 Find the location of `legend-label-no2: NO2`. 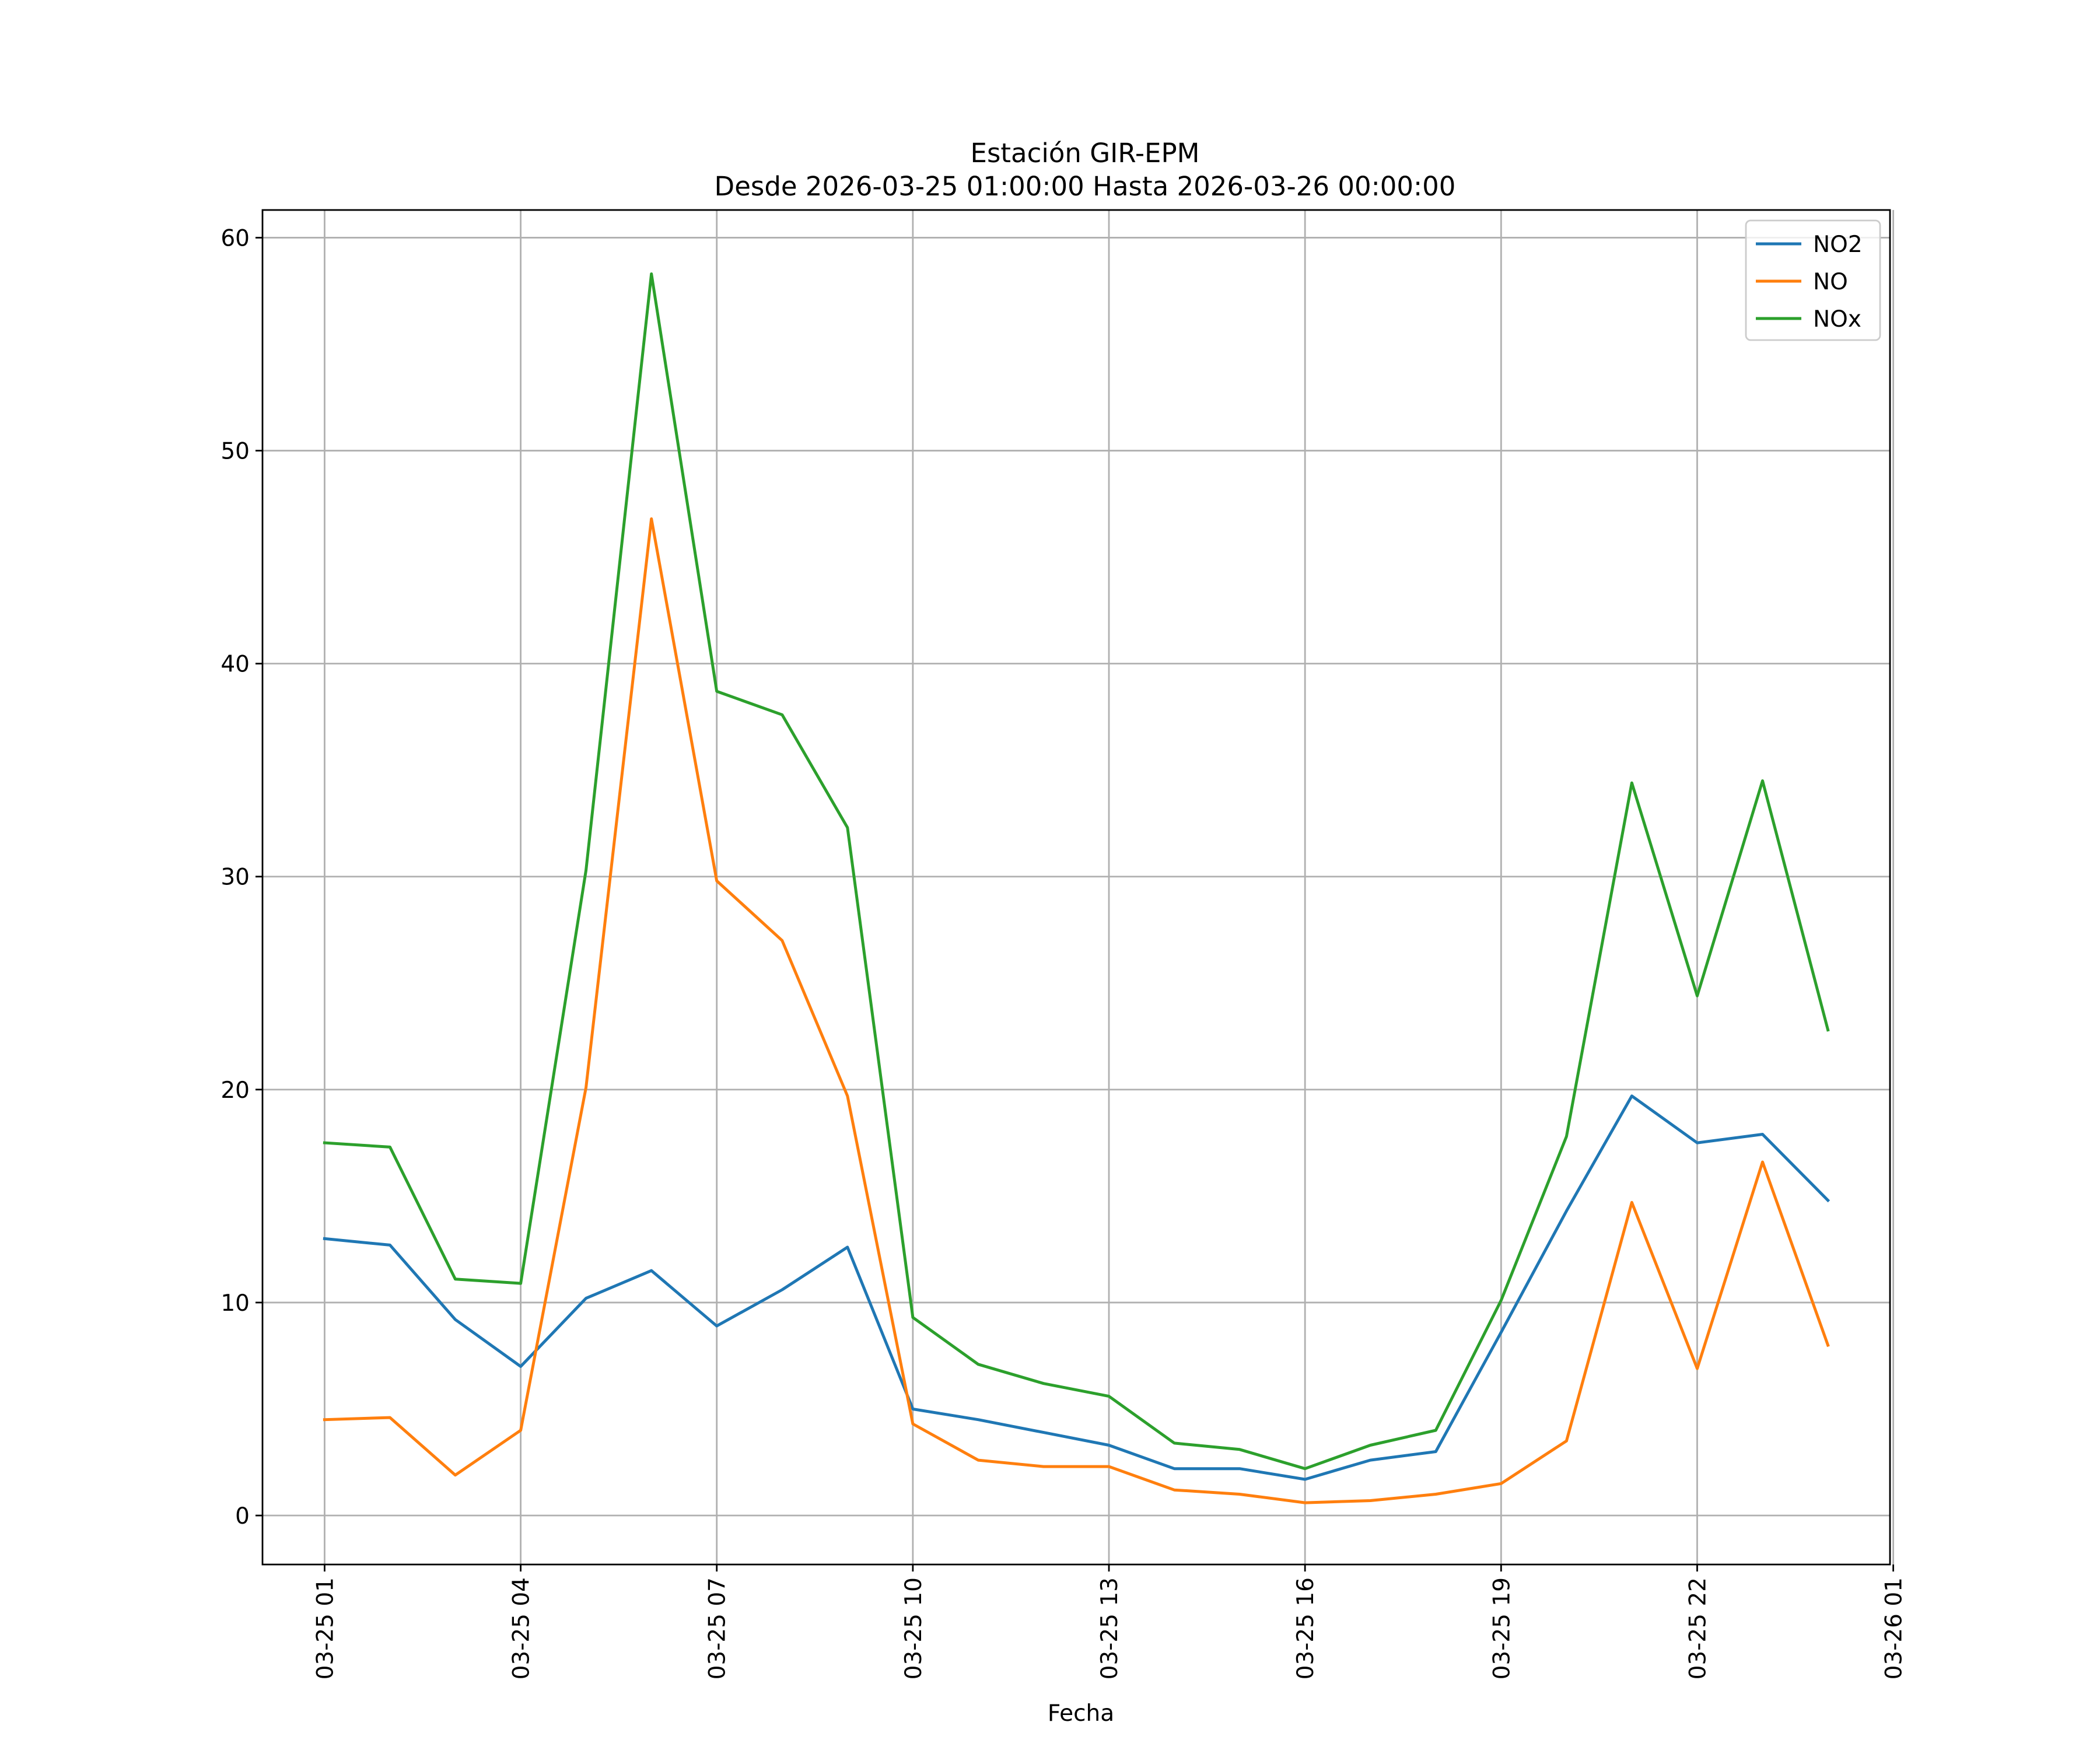

legend-label-no2: NO2 is located at coordinates (1838, 245).